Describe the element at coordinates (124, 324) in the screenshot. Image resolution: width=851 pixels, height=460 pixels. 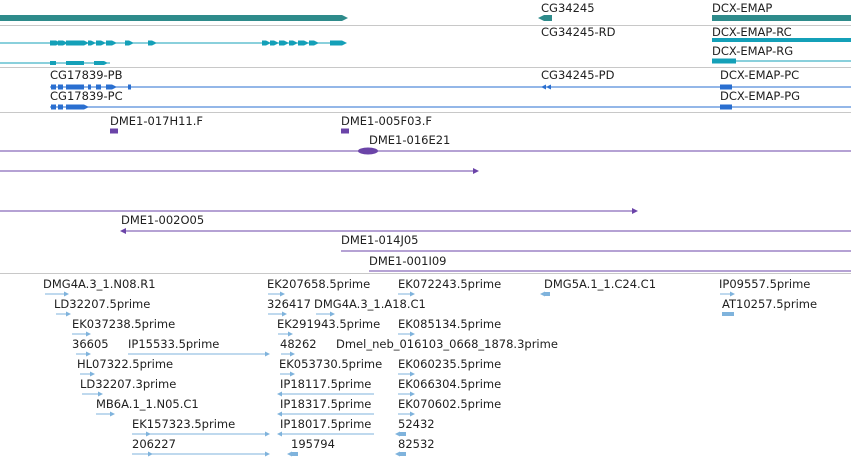
I see `est-label: EK037238.5prime` at that location.